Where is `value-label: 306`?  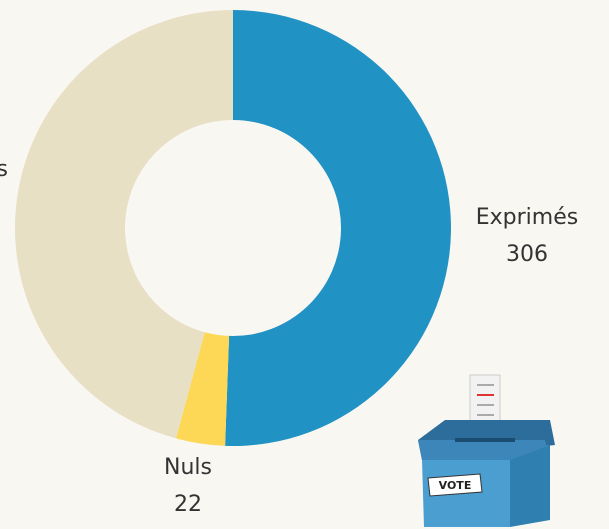
value-label: 306 is located at coordinates (527, 254).